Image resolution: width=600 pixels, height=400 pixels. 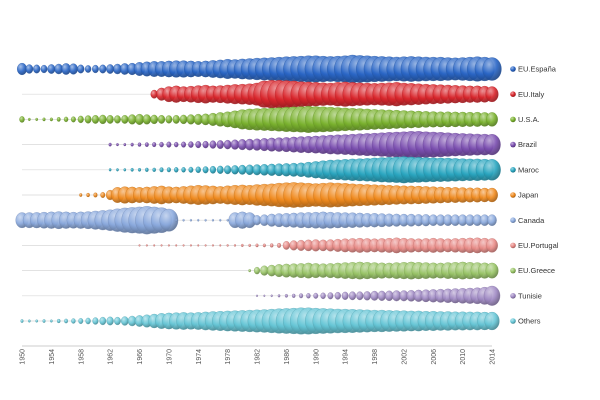 I want to click on legend-label: U.S.A., so click(x=529, y=119).